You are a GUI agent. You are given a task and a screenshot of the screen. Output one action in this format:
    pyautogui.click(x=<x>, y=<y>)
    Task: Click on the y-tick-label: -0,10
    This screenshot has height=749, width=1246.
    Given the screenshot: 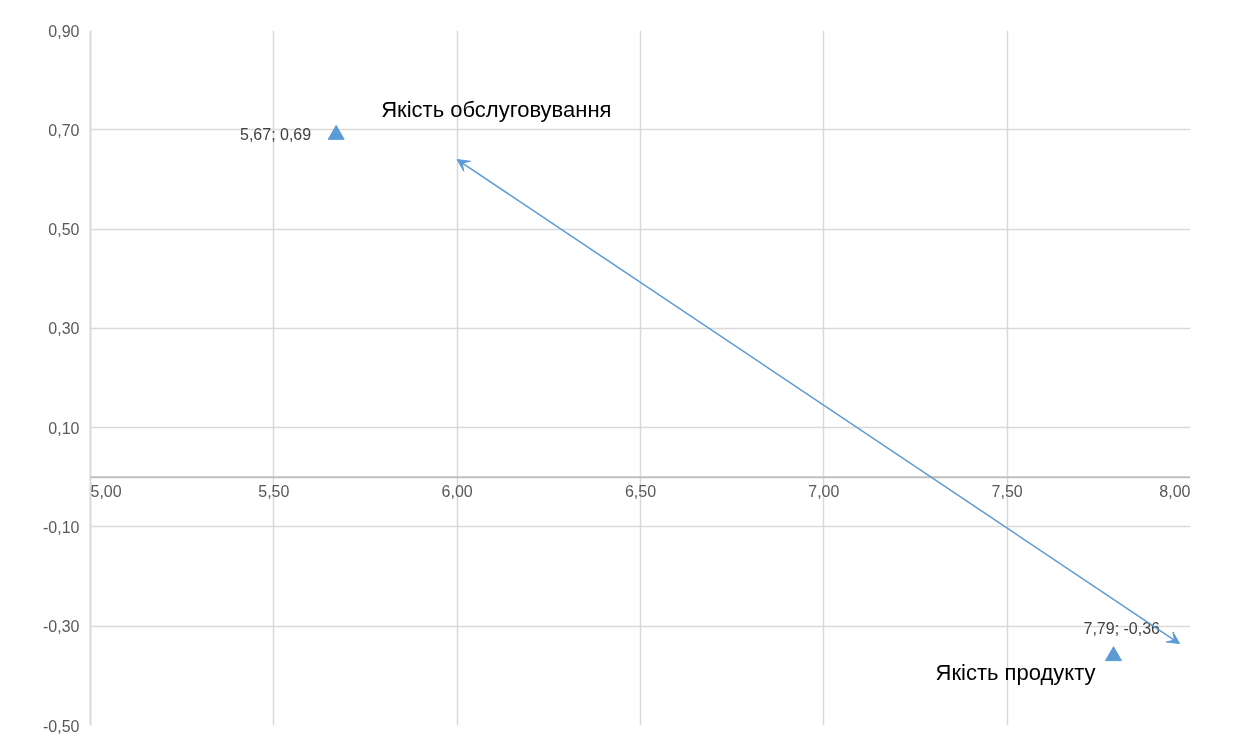 What is the action you would take?
    pyautogui.click(x=61, y=527)
    